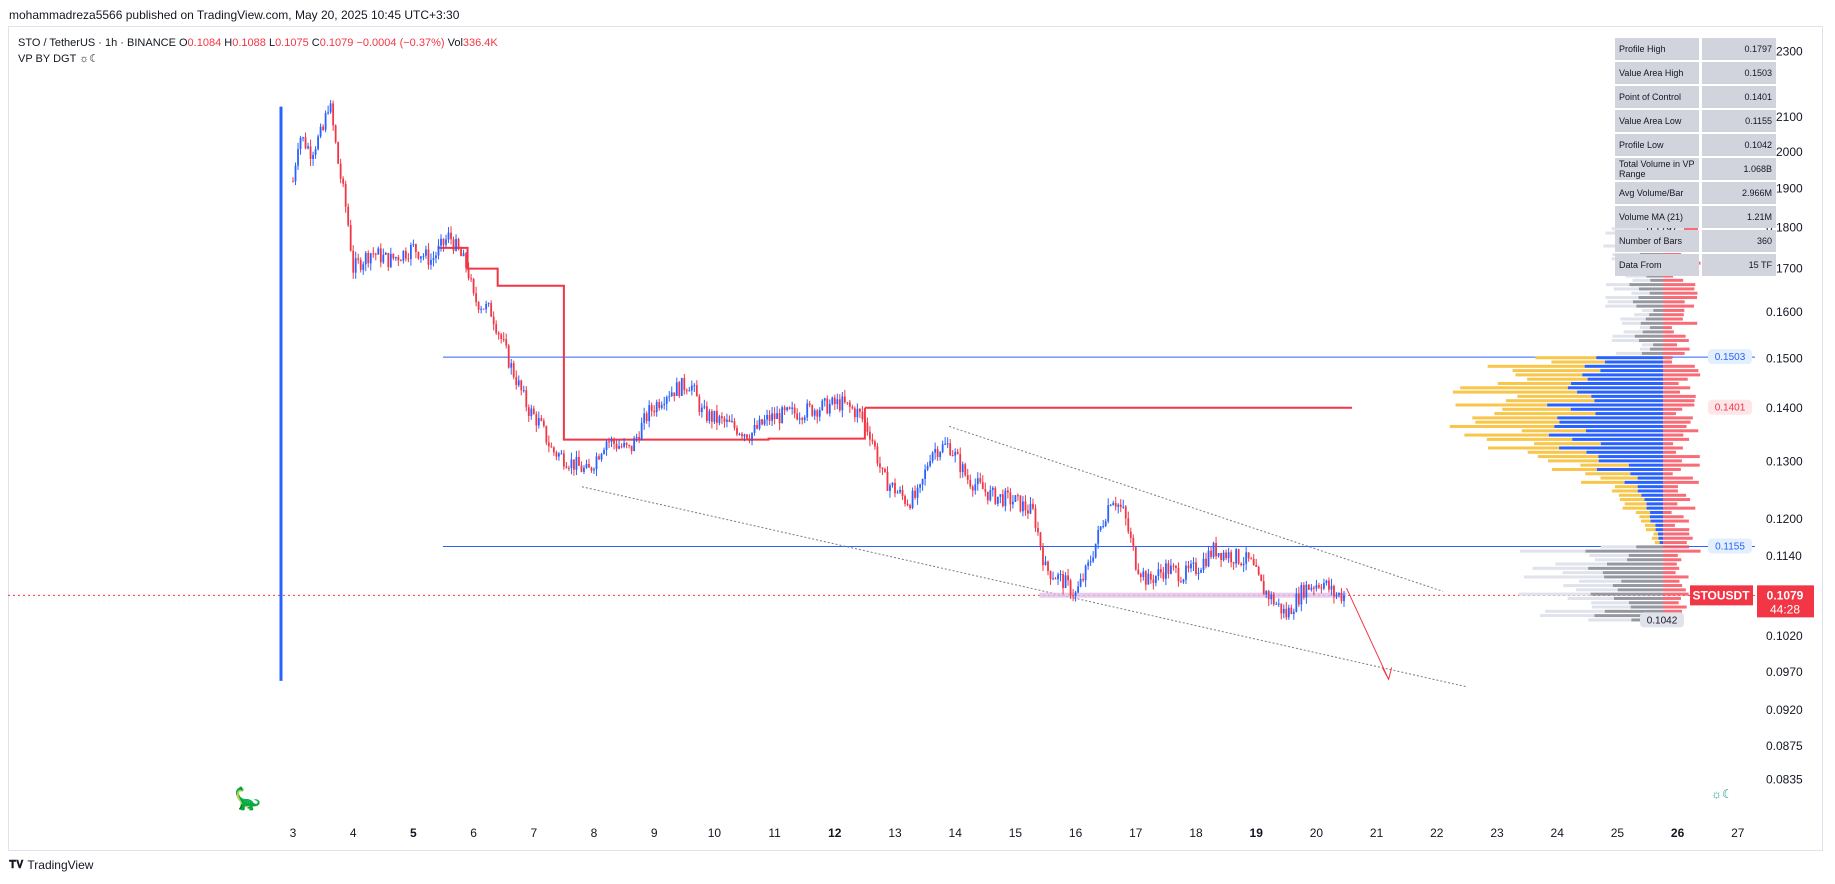  I want to click on stats-label: Profile Low, so click(1657, 145).